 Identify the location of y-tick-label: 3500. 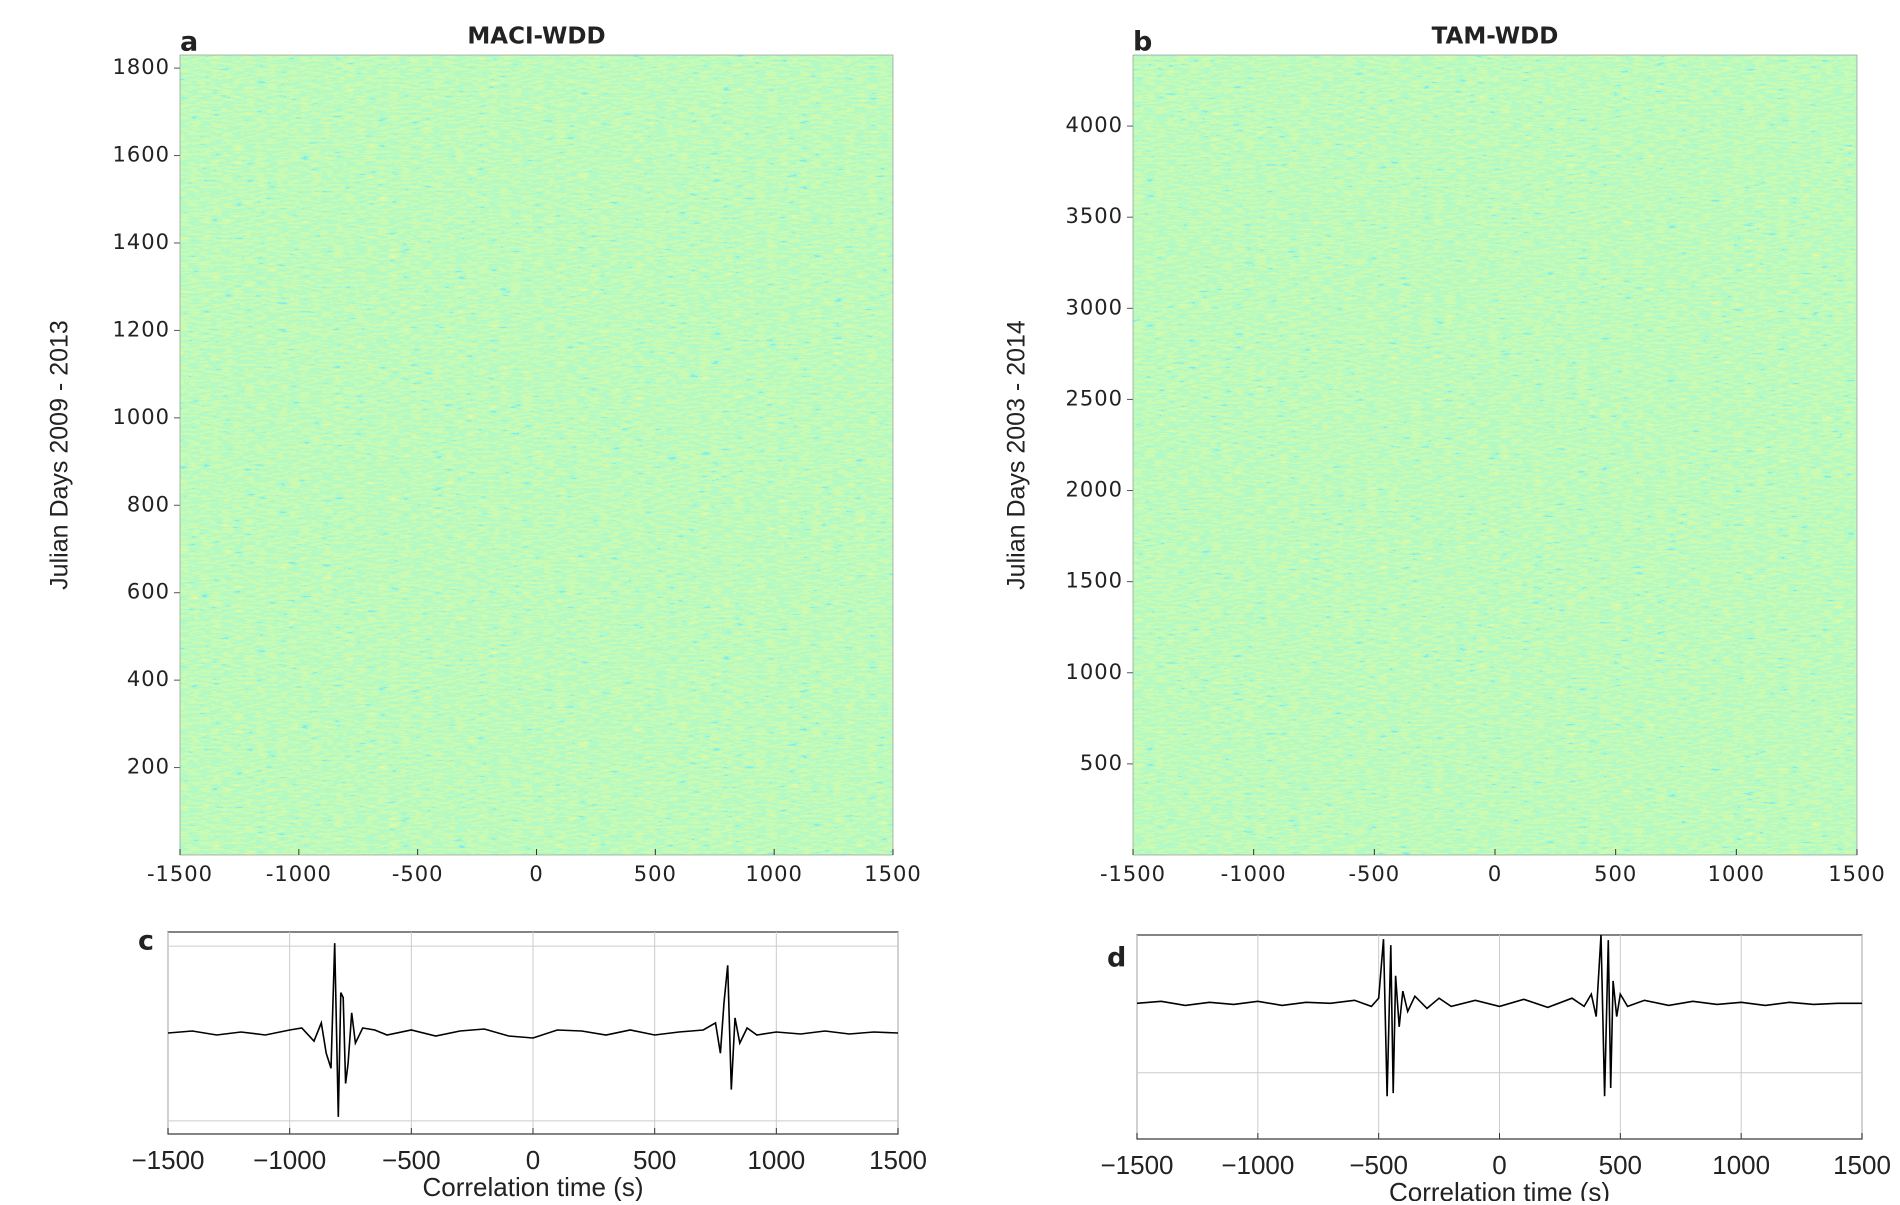
(1094, 216).